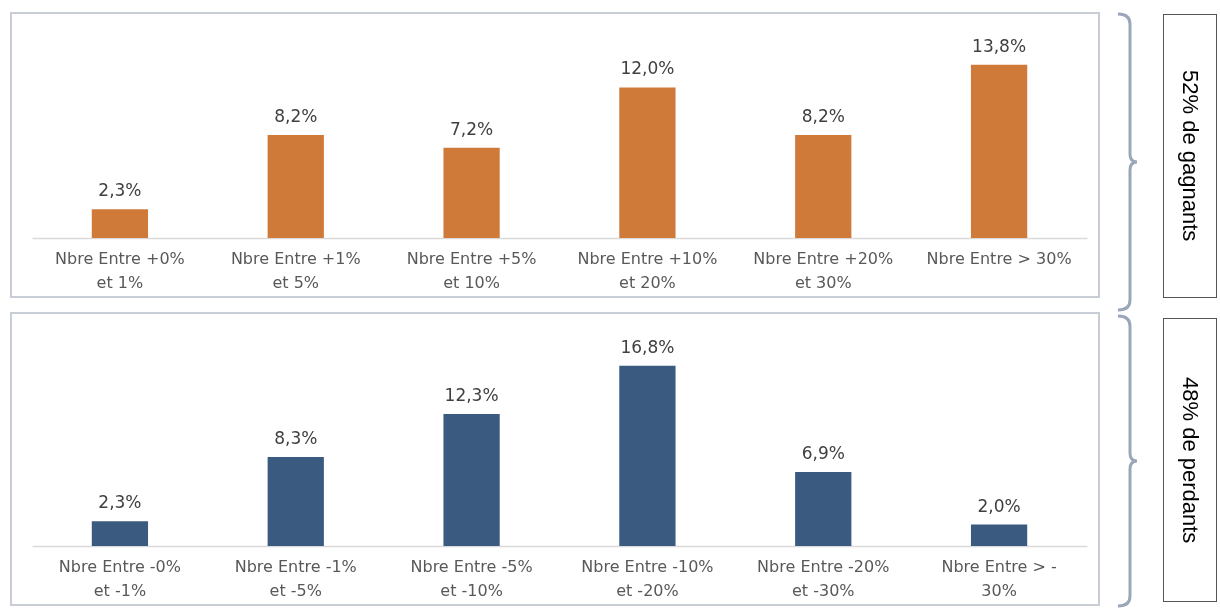 The height and width of the screenshot is (608, 1220). What do you see at coordinates (295, 270) in the screenshot?
I see `x-tick-label: Nbre Entre +1% et 5%` at bounding box center [295, 270].